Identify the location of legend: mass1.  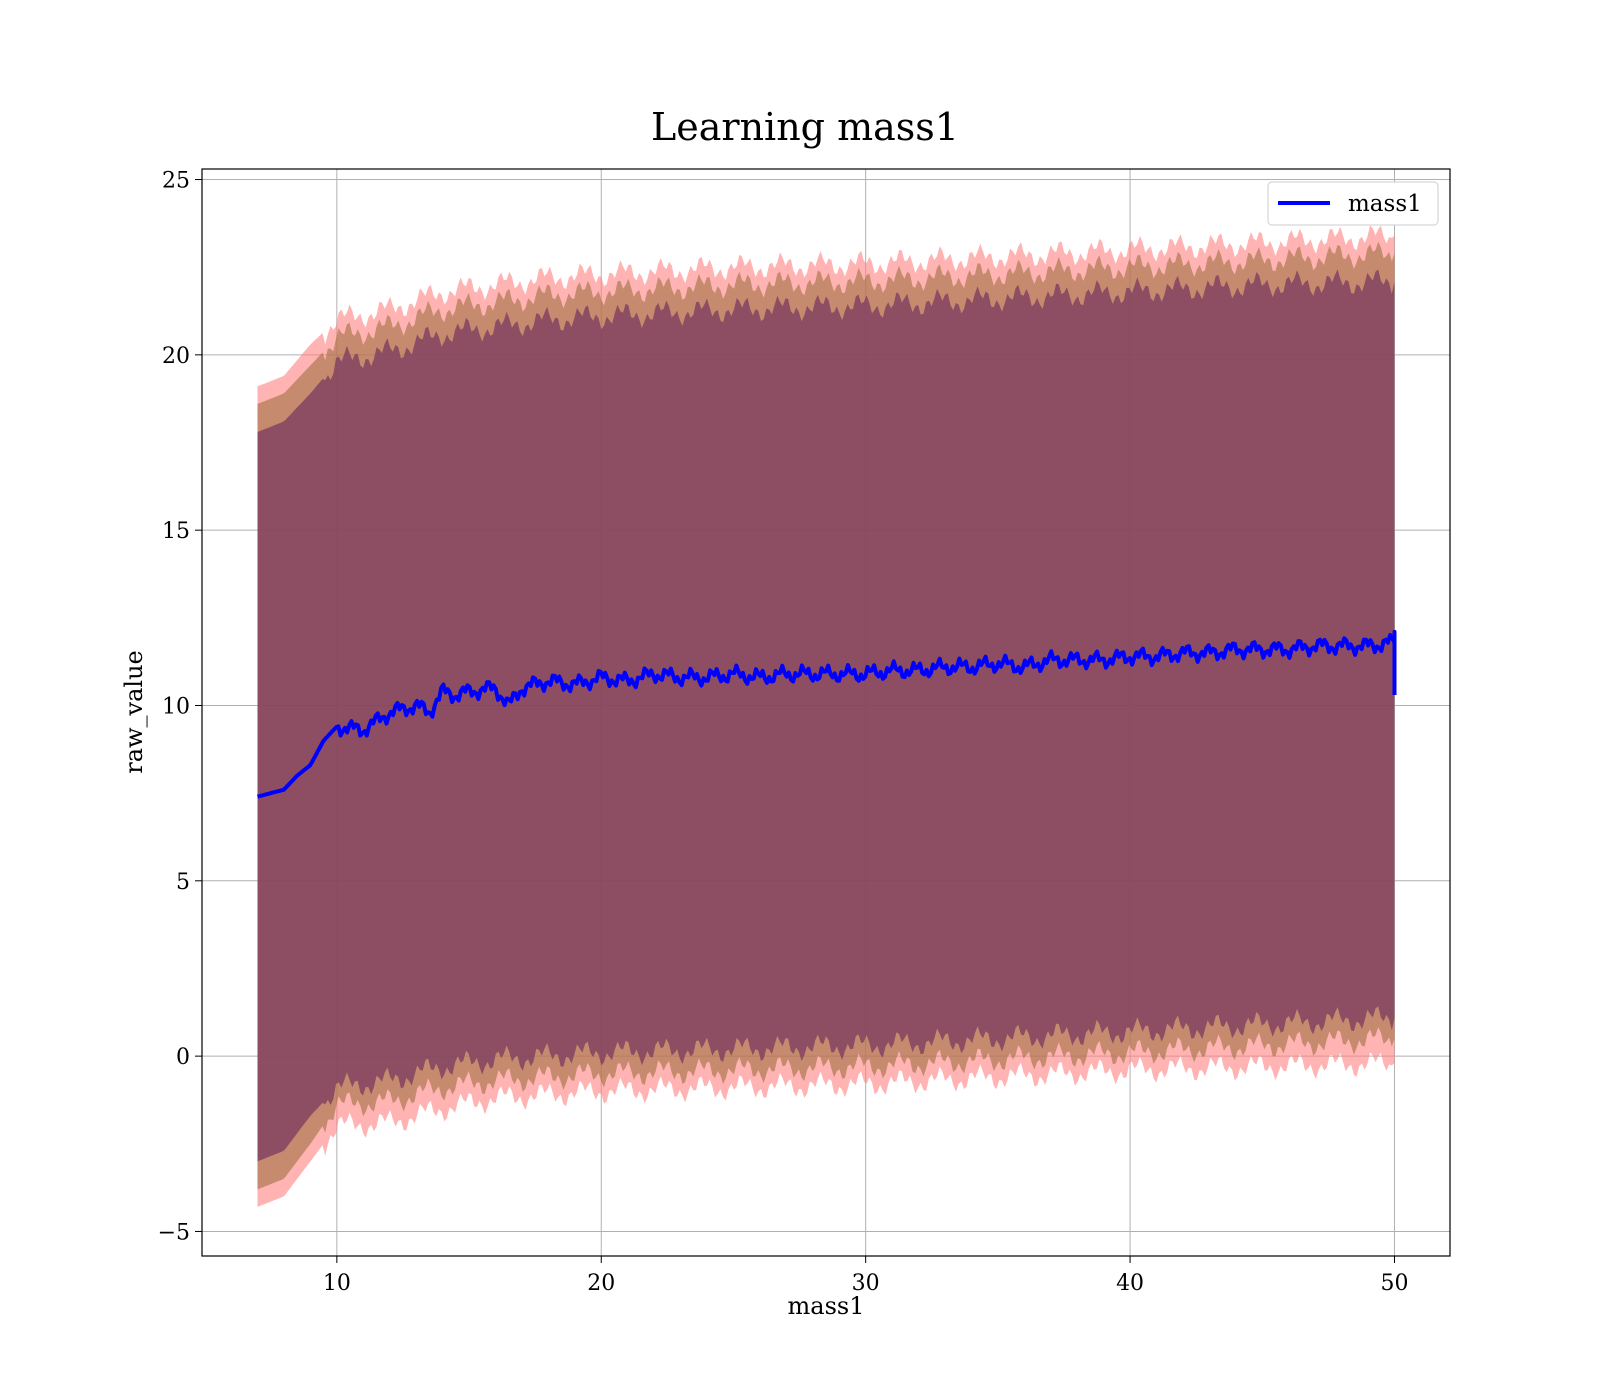
(1353, 203).